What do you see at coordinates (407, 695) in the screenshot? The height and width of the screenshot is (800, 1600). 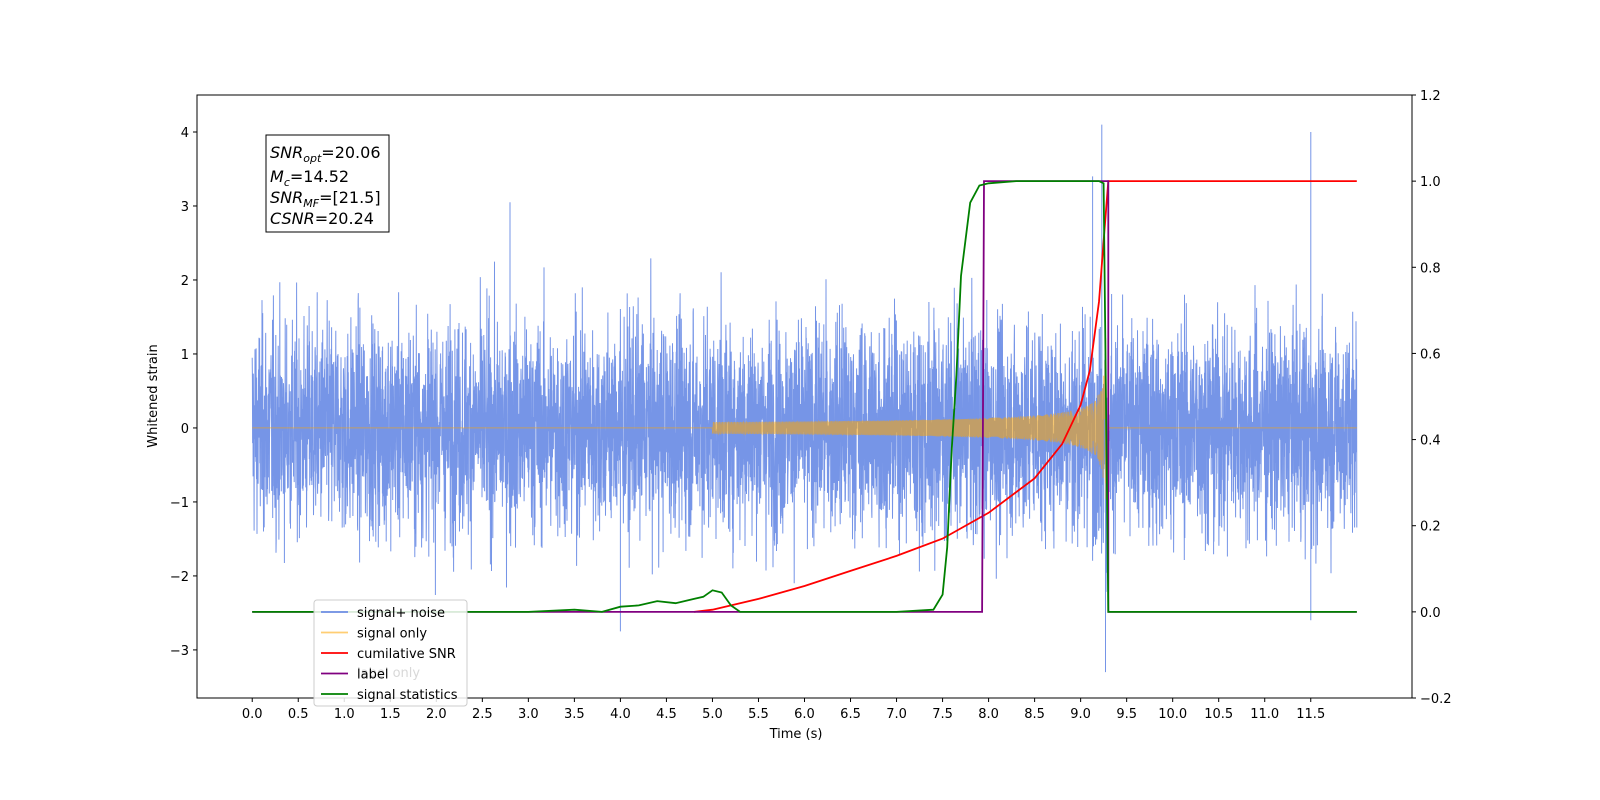 I see `legend-label: signal statistics` at bounding box center [407, 695].